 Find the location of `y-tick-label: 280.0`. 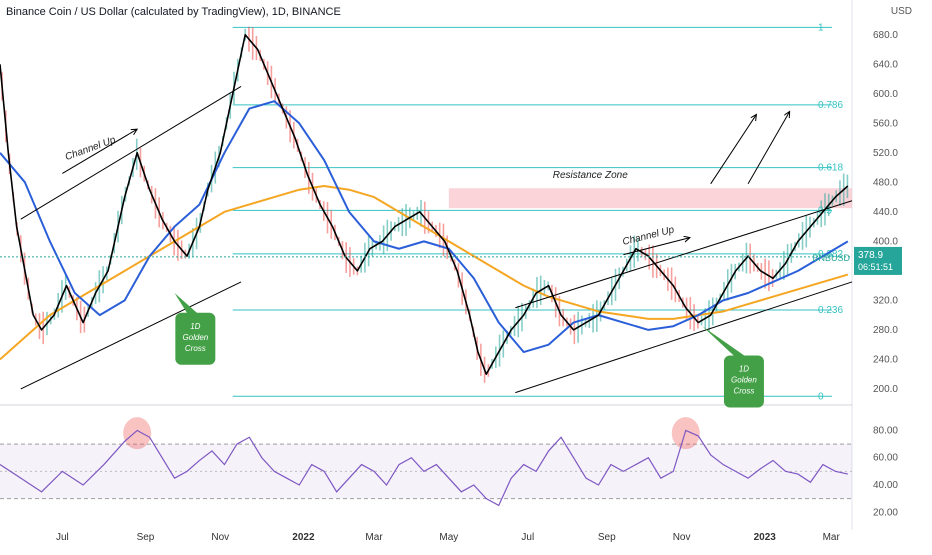

y-tick-label: 280.0 is located at coordinates (885, 330).